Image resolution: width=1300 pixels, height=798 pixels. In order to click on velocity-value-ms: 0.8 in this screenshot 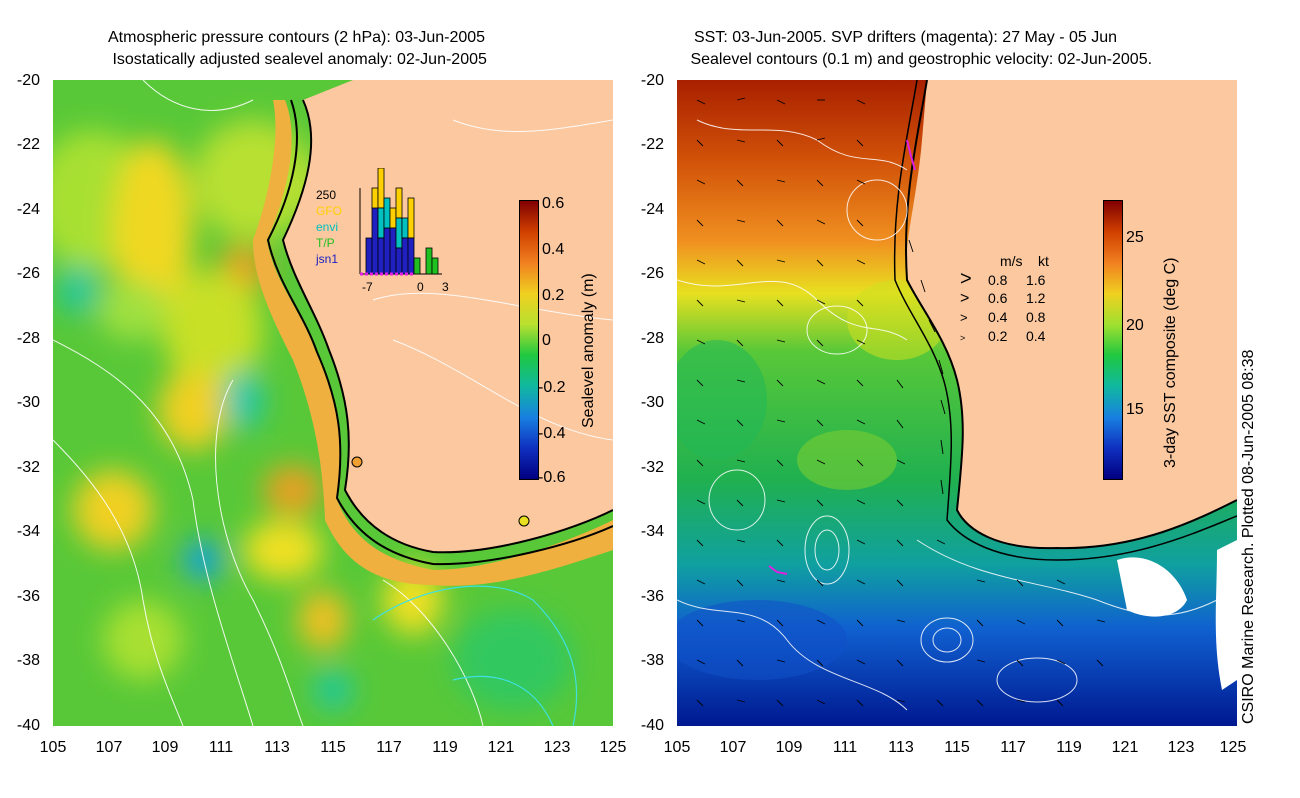, I will do `click(998, 280)`.